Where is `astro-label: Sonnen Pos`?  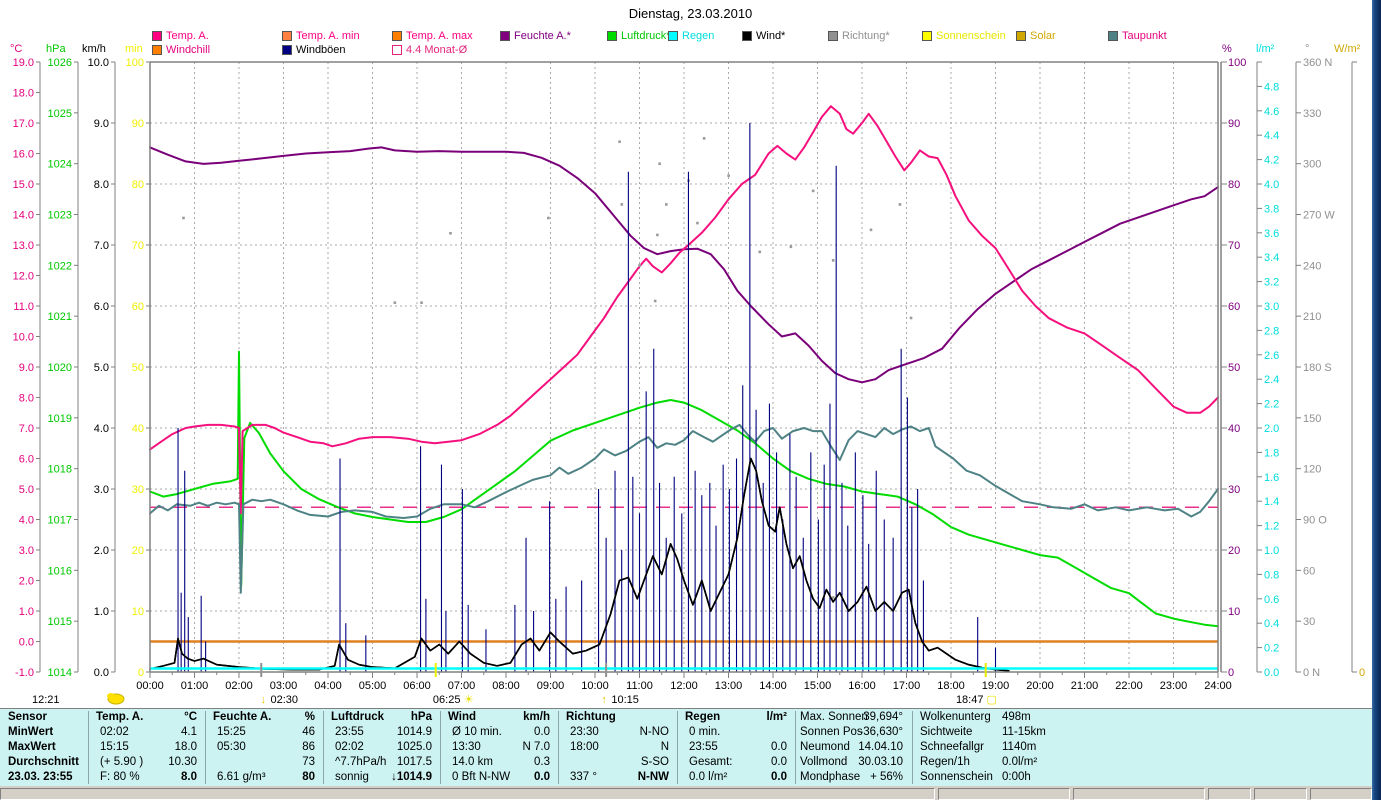 astro-label: Sonnen Pos is located at coordinates (831, 732).